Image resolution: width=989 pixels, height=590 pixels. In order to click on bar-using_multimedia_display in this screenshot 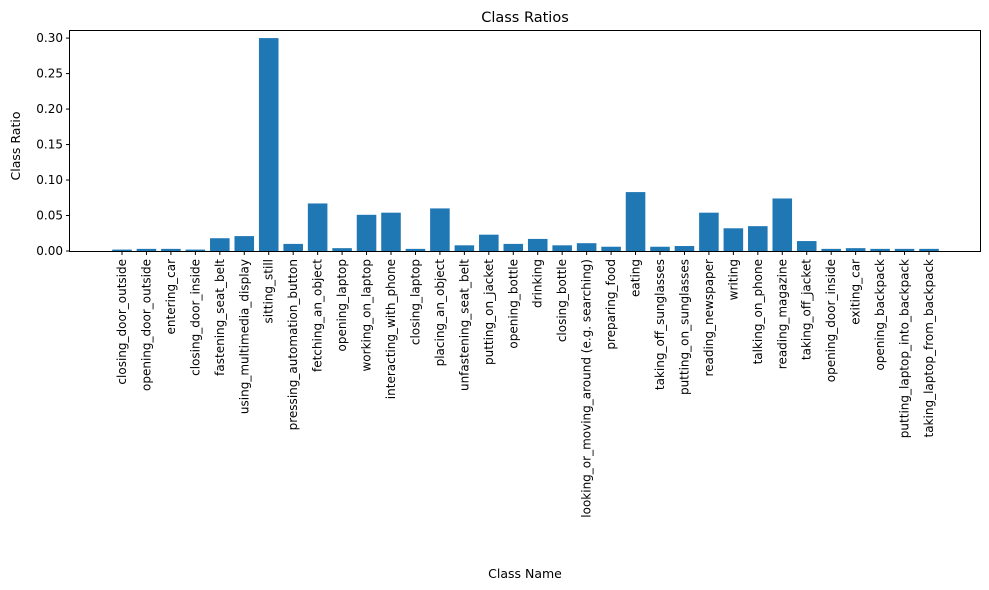, I will do `click(244, 243)`.